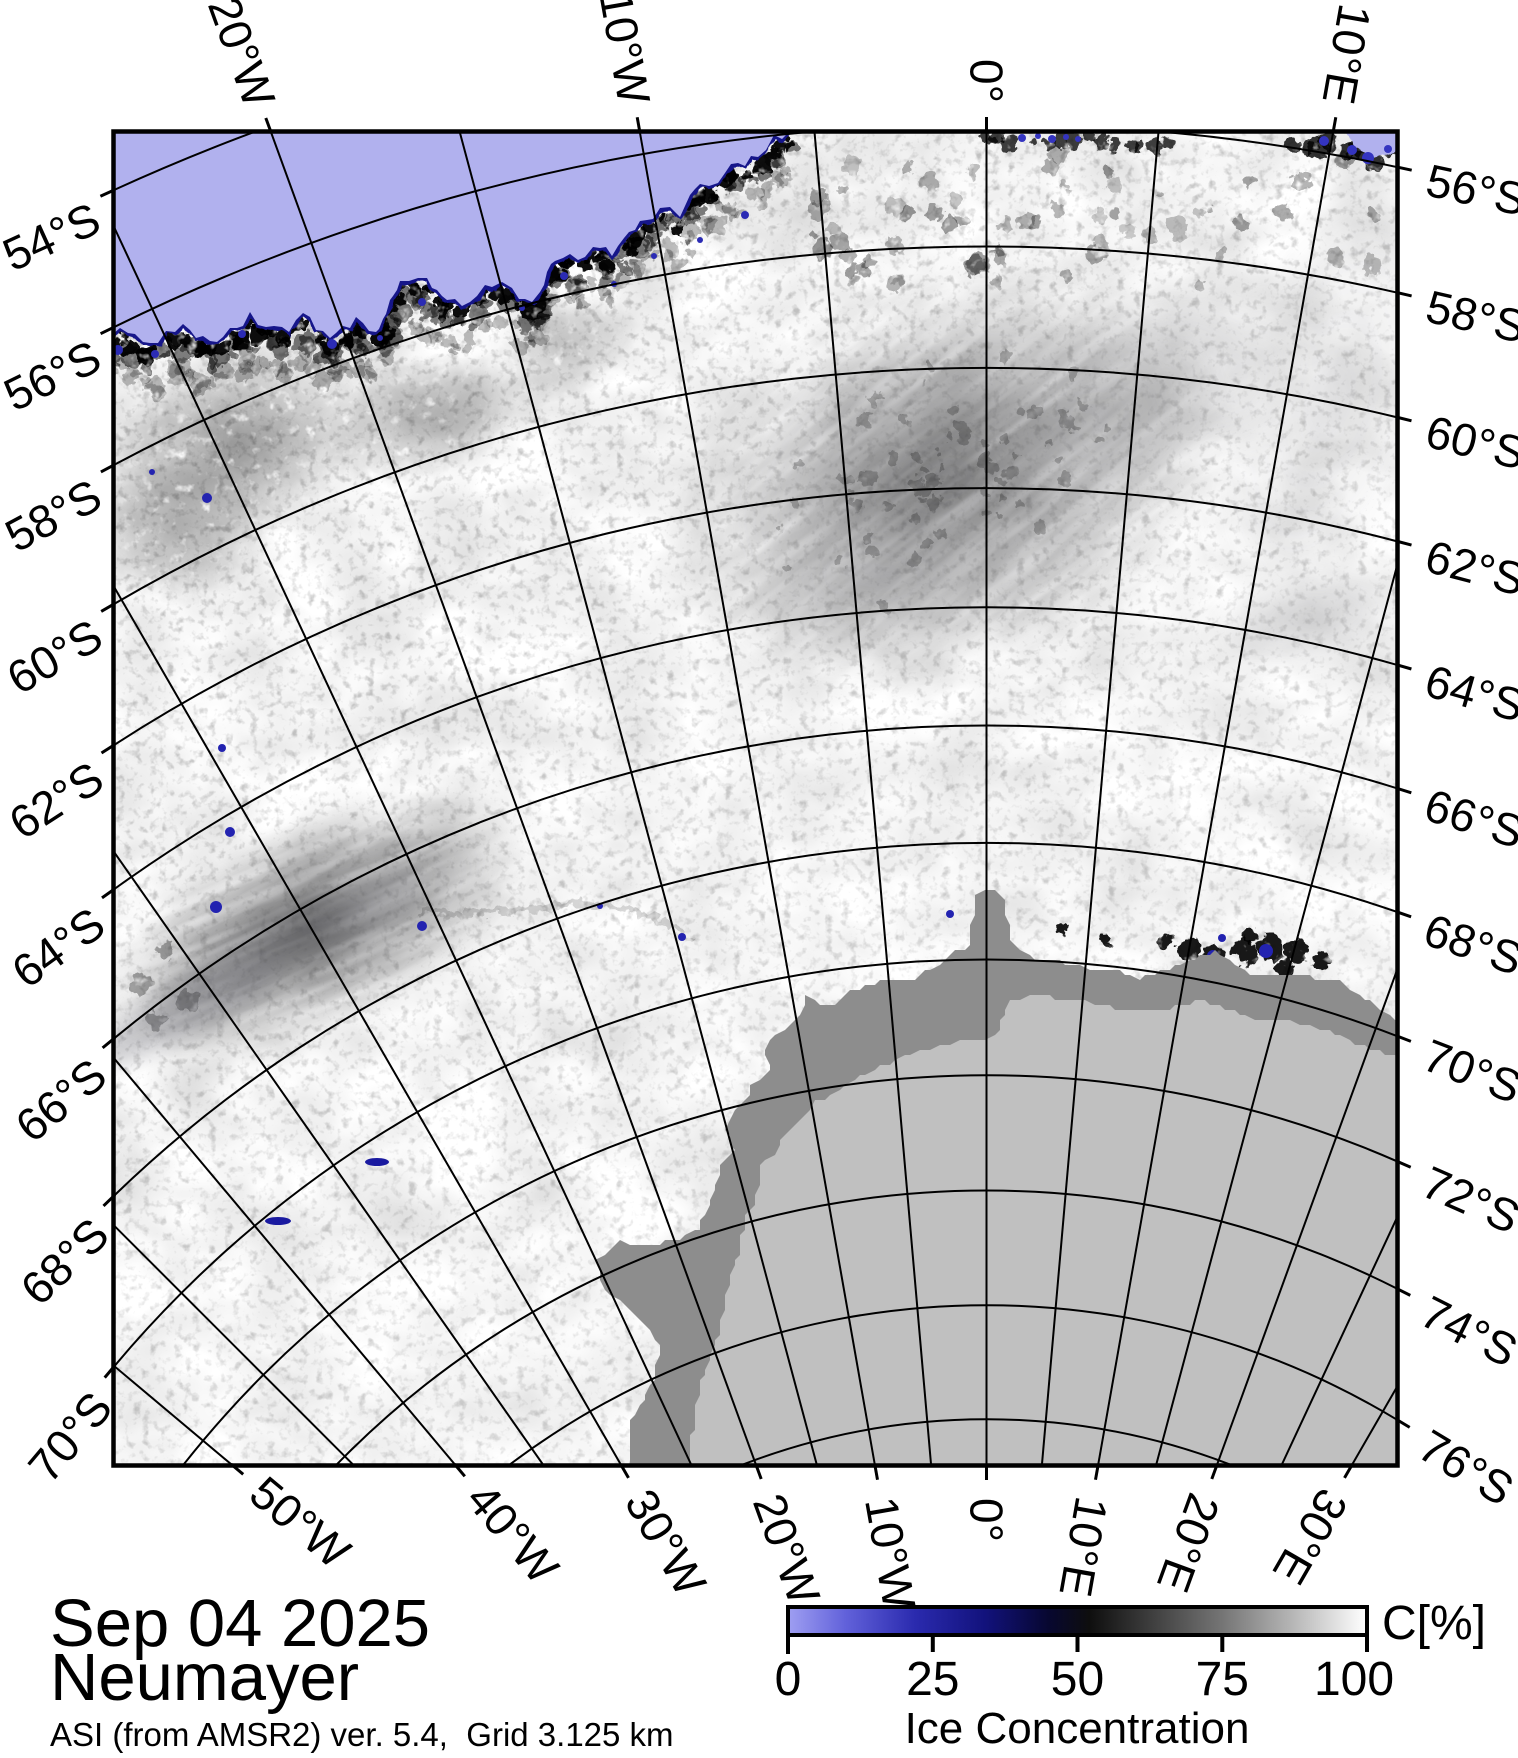  I want to click on svg-text:ASI (from AMSR2) ver. 5.4, Gr: ASI (from AMSR2) ver. 5.4, Grid 3.125 km, so click(362, 1734).